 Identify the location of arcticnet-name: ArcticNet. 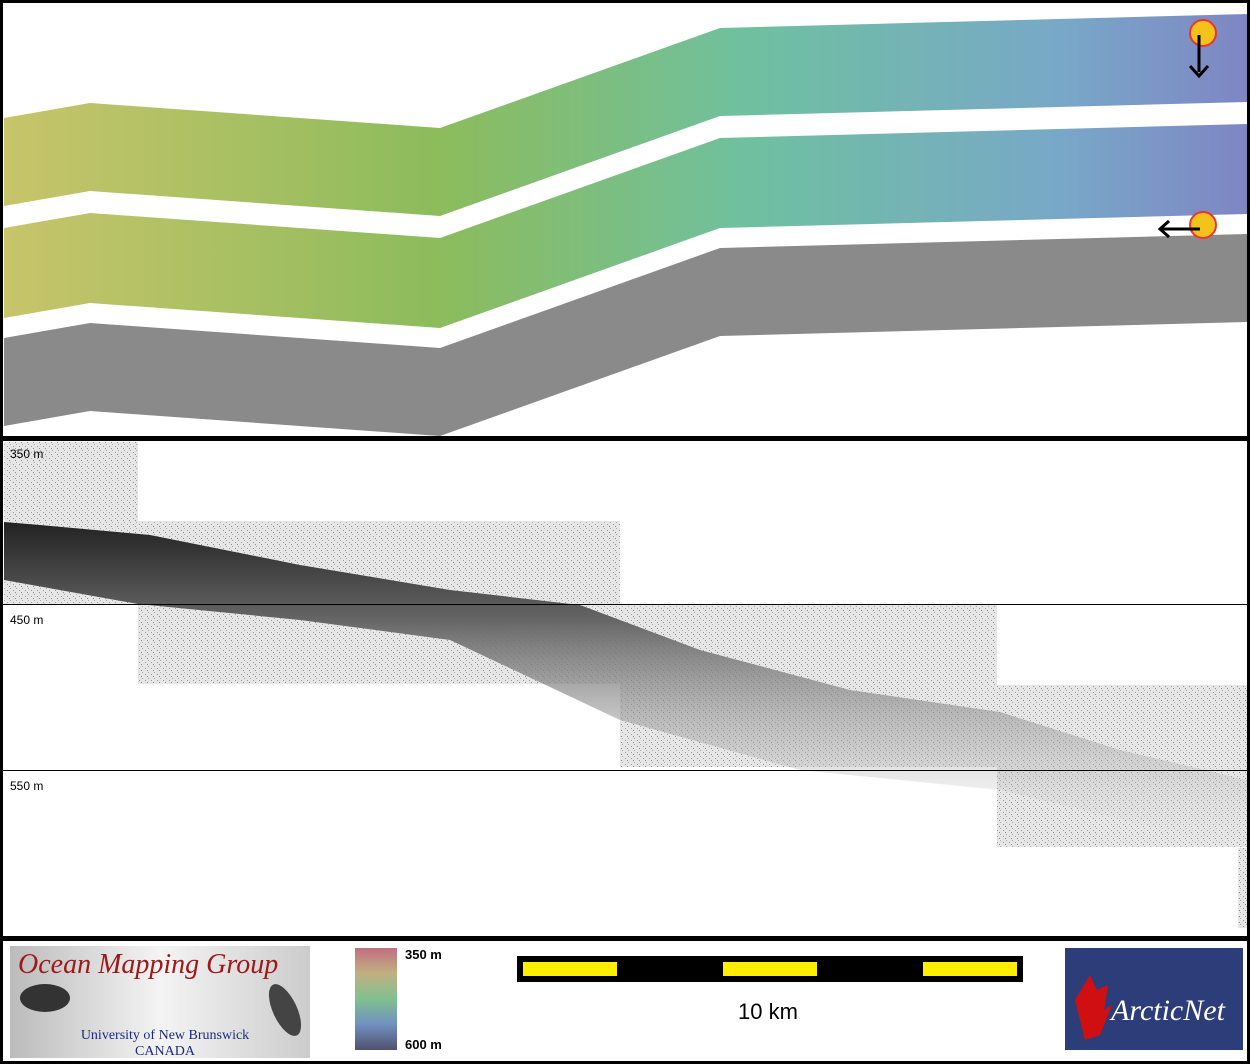
(1167, 1010).